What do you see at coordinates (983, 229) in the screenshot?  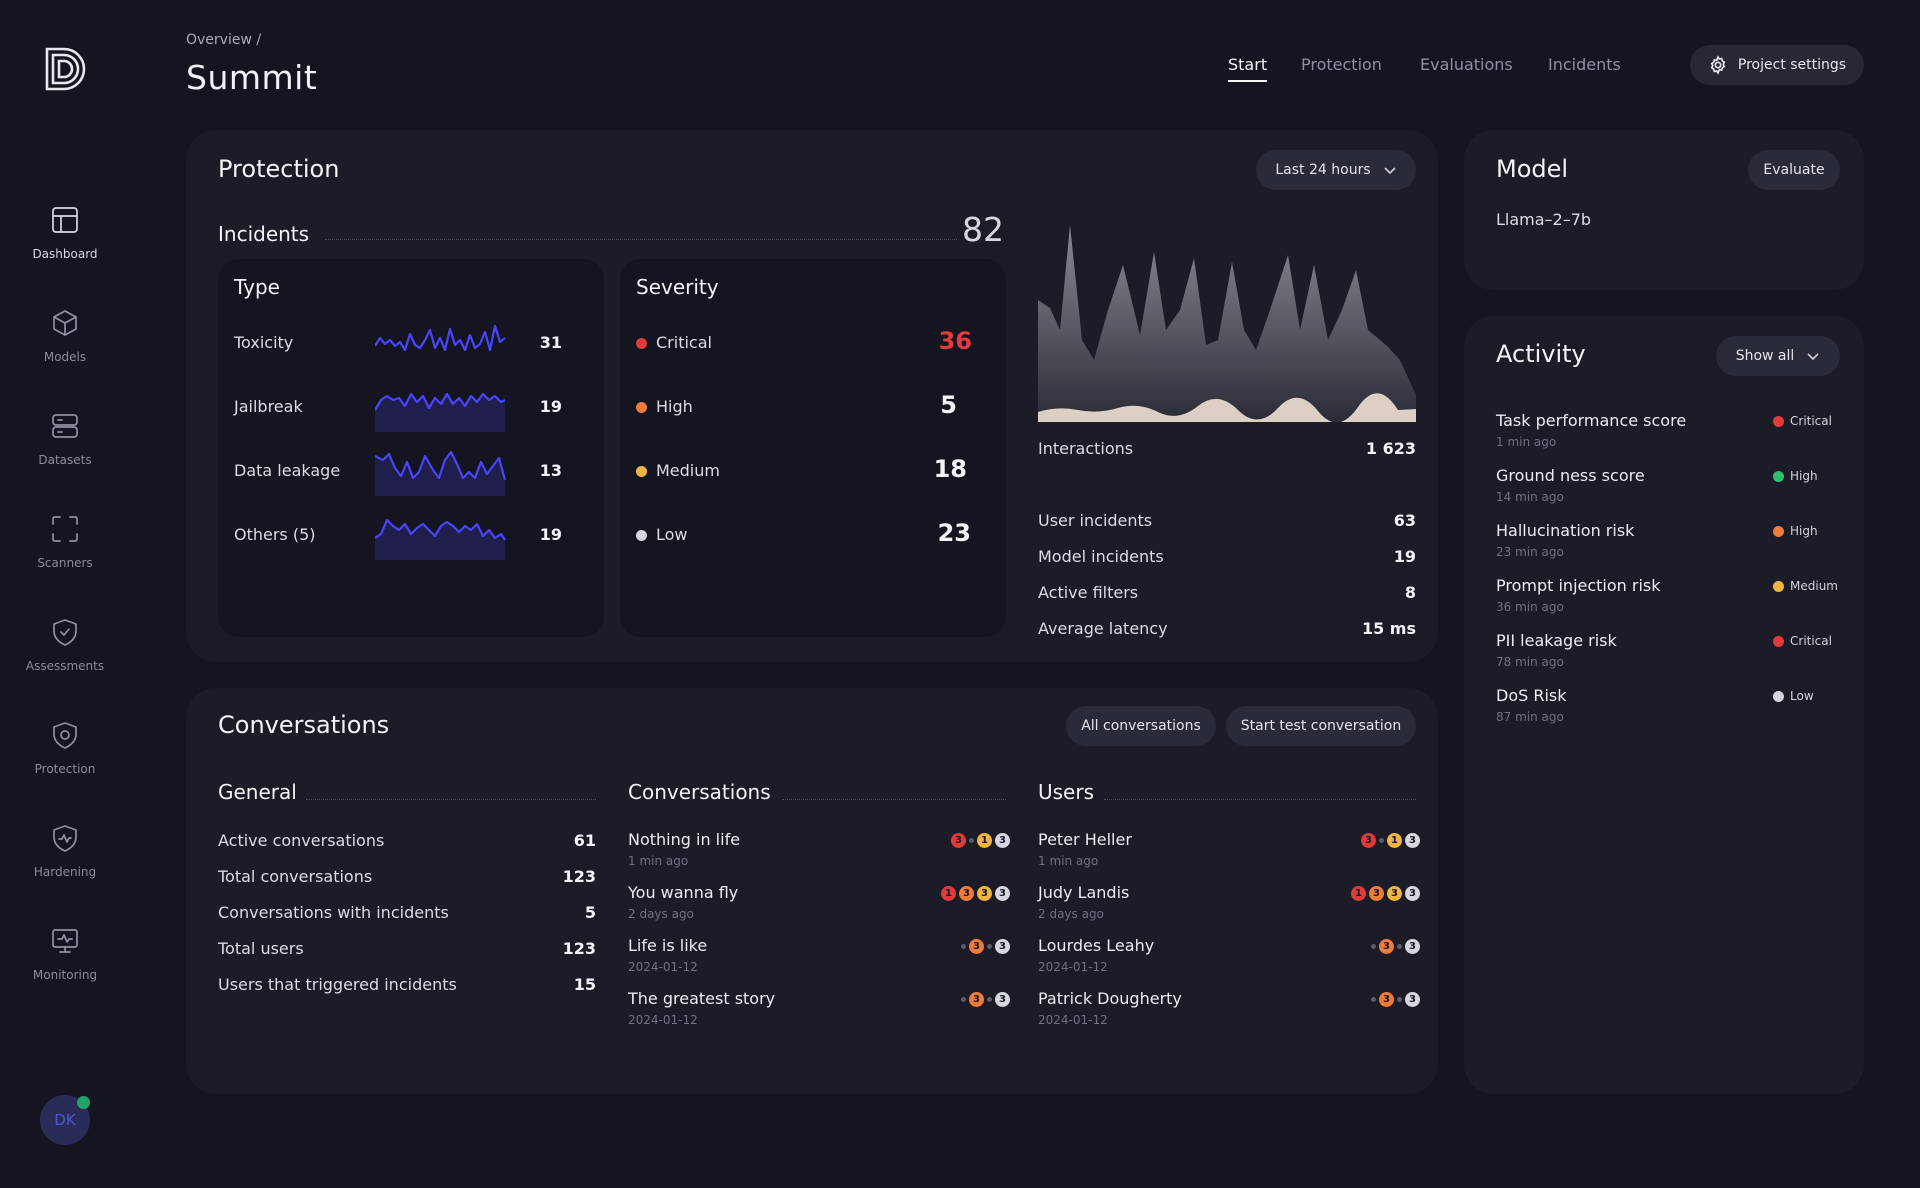 I see `incidents-total: 82` at bounding box center [983, 229].